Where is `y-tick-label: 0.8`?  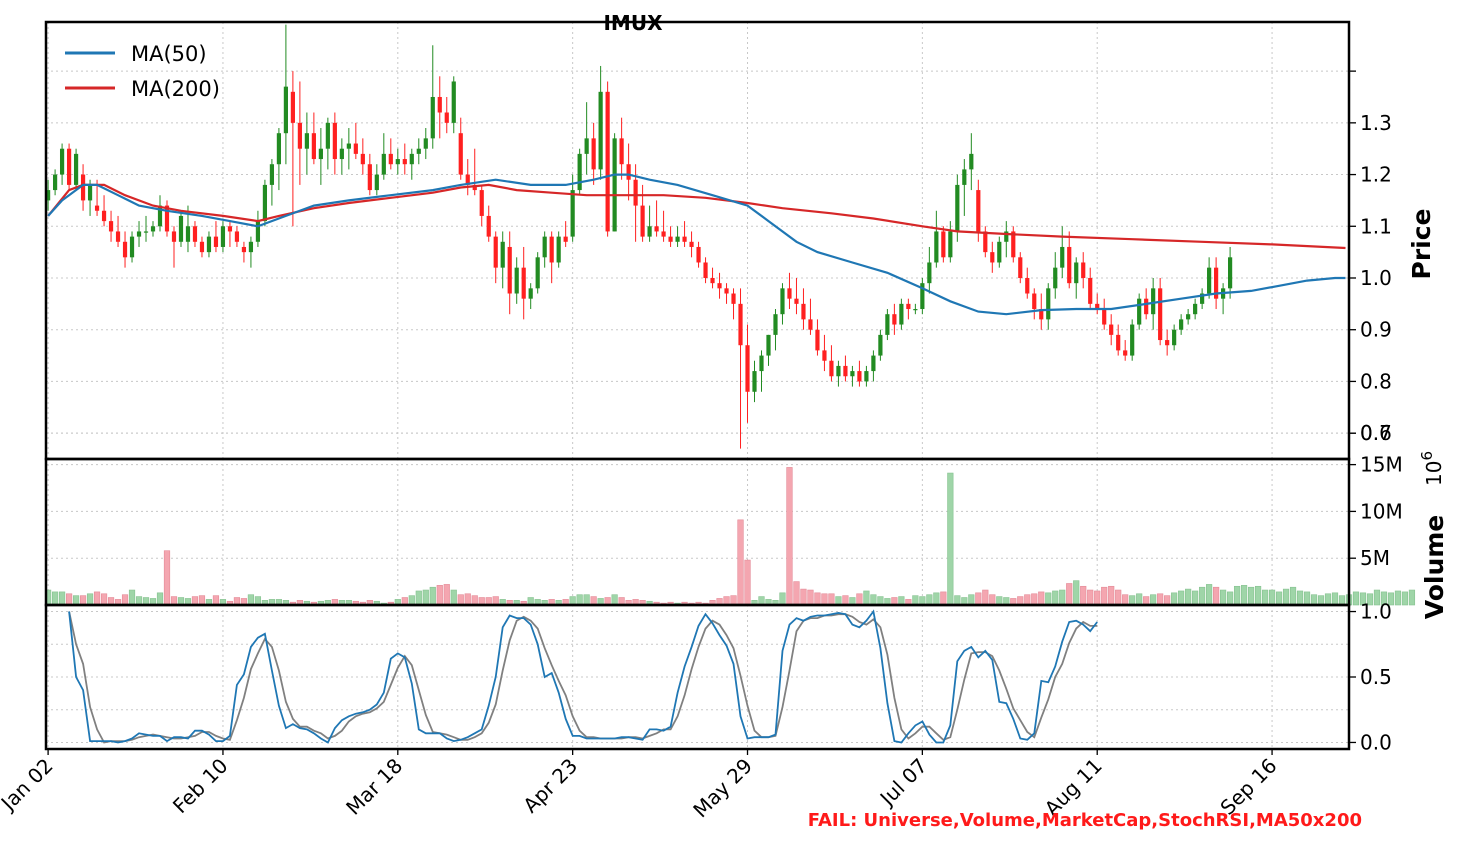
y-tick-label: 0.8 is located at coordinates (1376, 381).